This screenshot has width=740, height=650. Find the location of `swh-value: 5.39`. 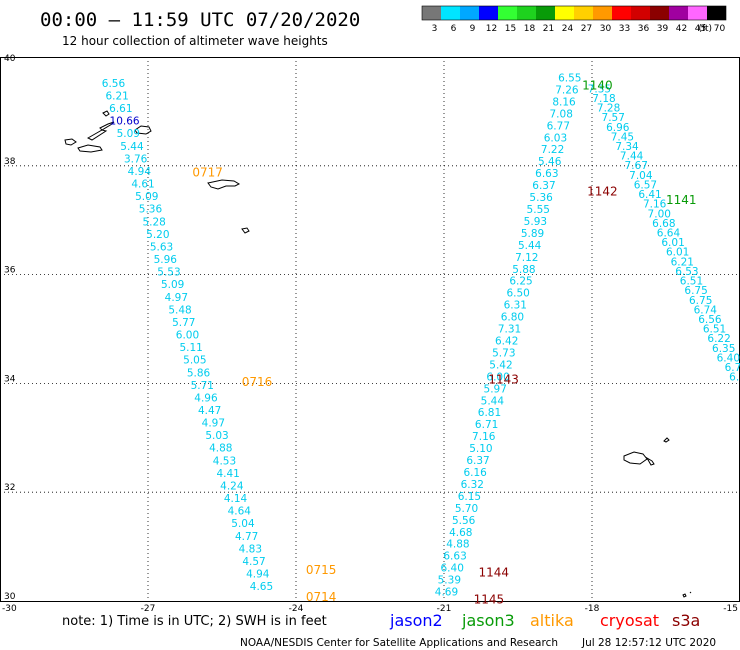

swh-value: 5.39 is located at coordinates (449, 581).